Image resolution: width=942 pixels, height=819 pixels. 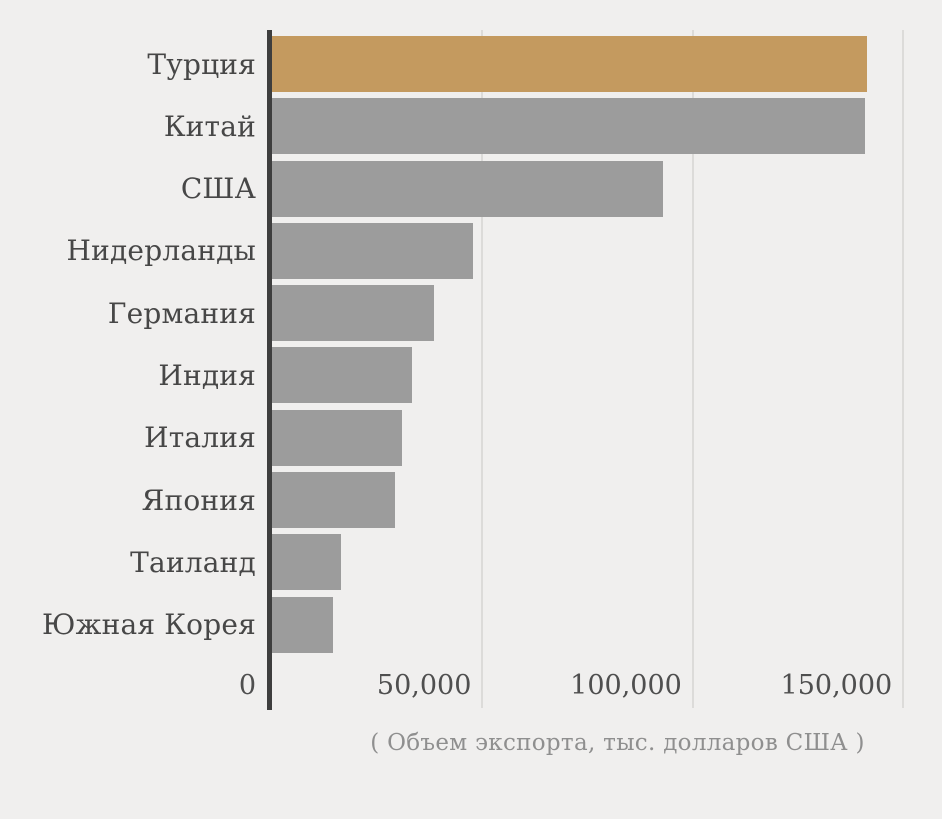 I want to click on category-label: Турция, so click(x=201, y=64).